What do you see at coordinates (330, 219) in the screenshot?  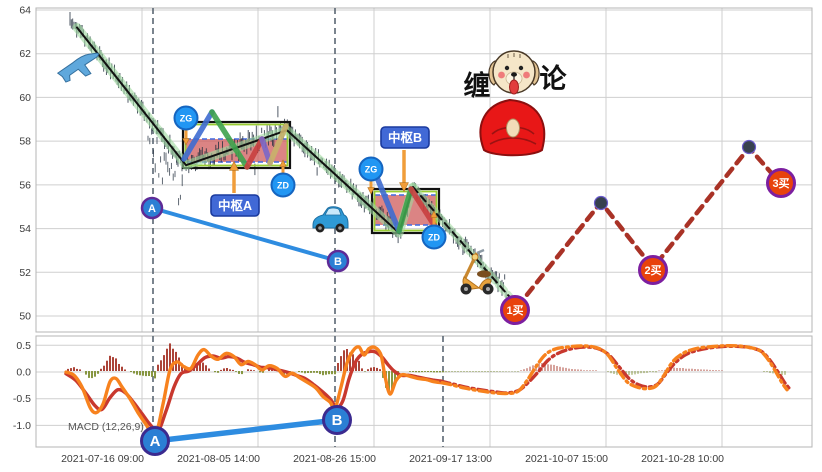 I see `car-icon` at bounding box center [330, 219].